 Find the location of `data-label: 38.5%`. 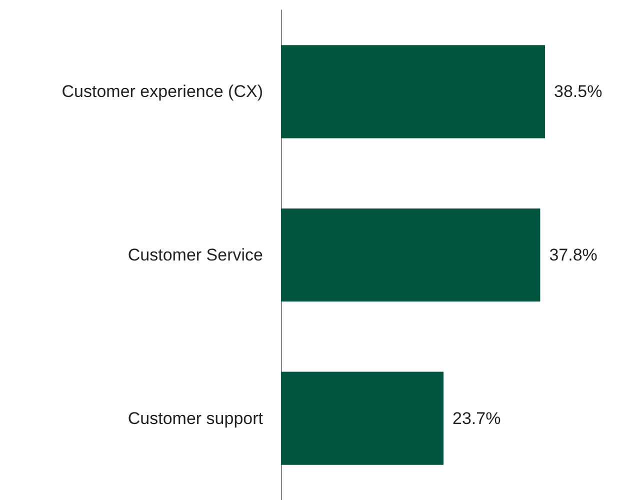

data-label: 38.5% is located at coordinates (578, 92).